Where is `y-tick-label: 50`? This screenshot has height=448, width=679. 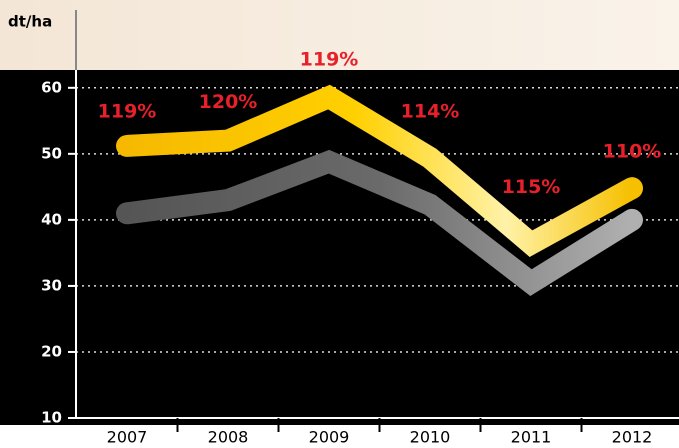
y-tick-label: 50 is located at coordinates (51, 153).